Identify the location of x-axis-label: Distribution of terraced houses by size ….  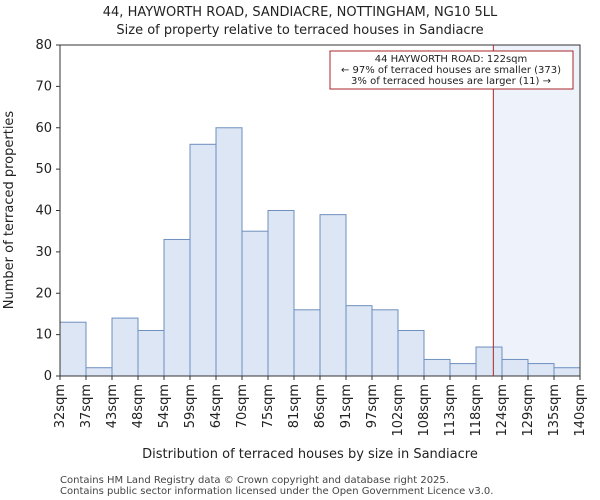
(310, 454).